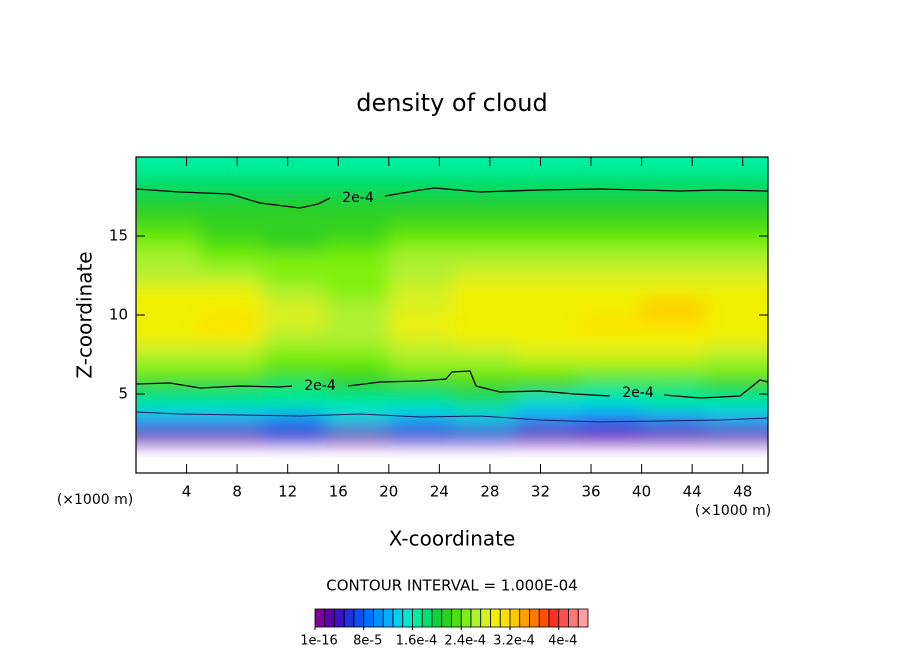  I want to click on y-tick-label: 10, so click(118, 315).